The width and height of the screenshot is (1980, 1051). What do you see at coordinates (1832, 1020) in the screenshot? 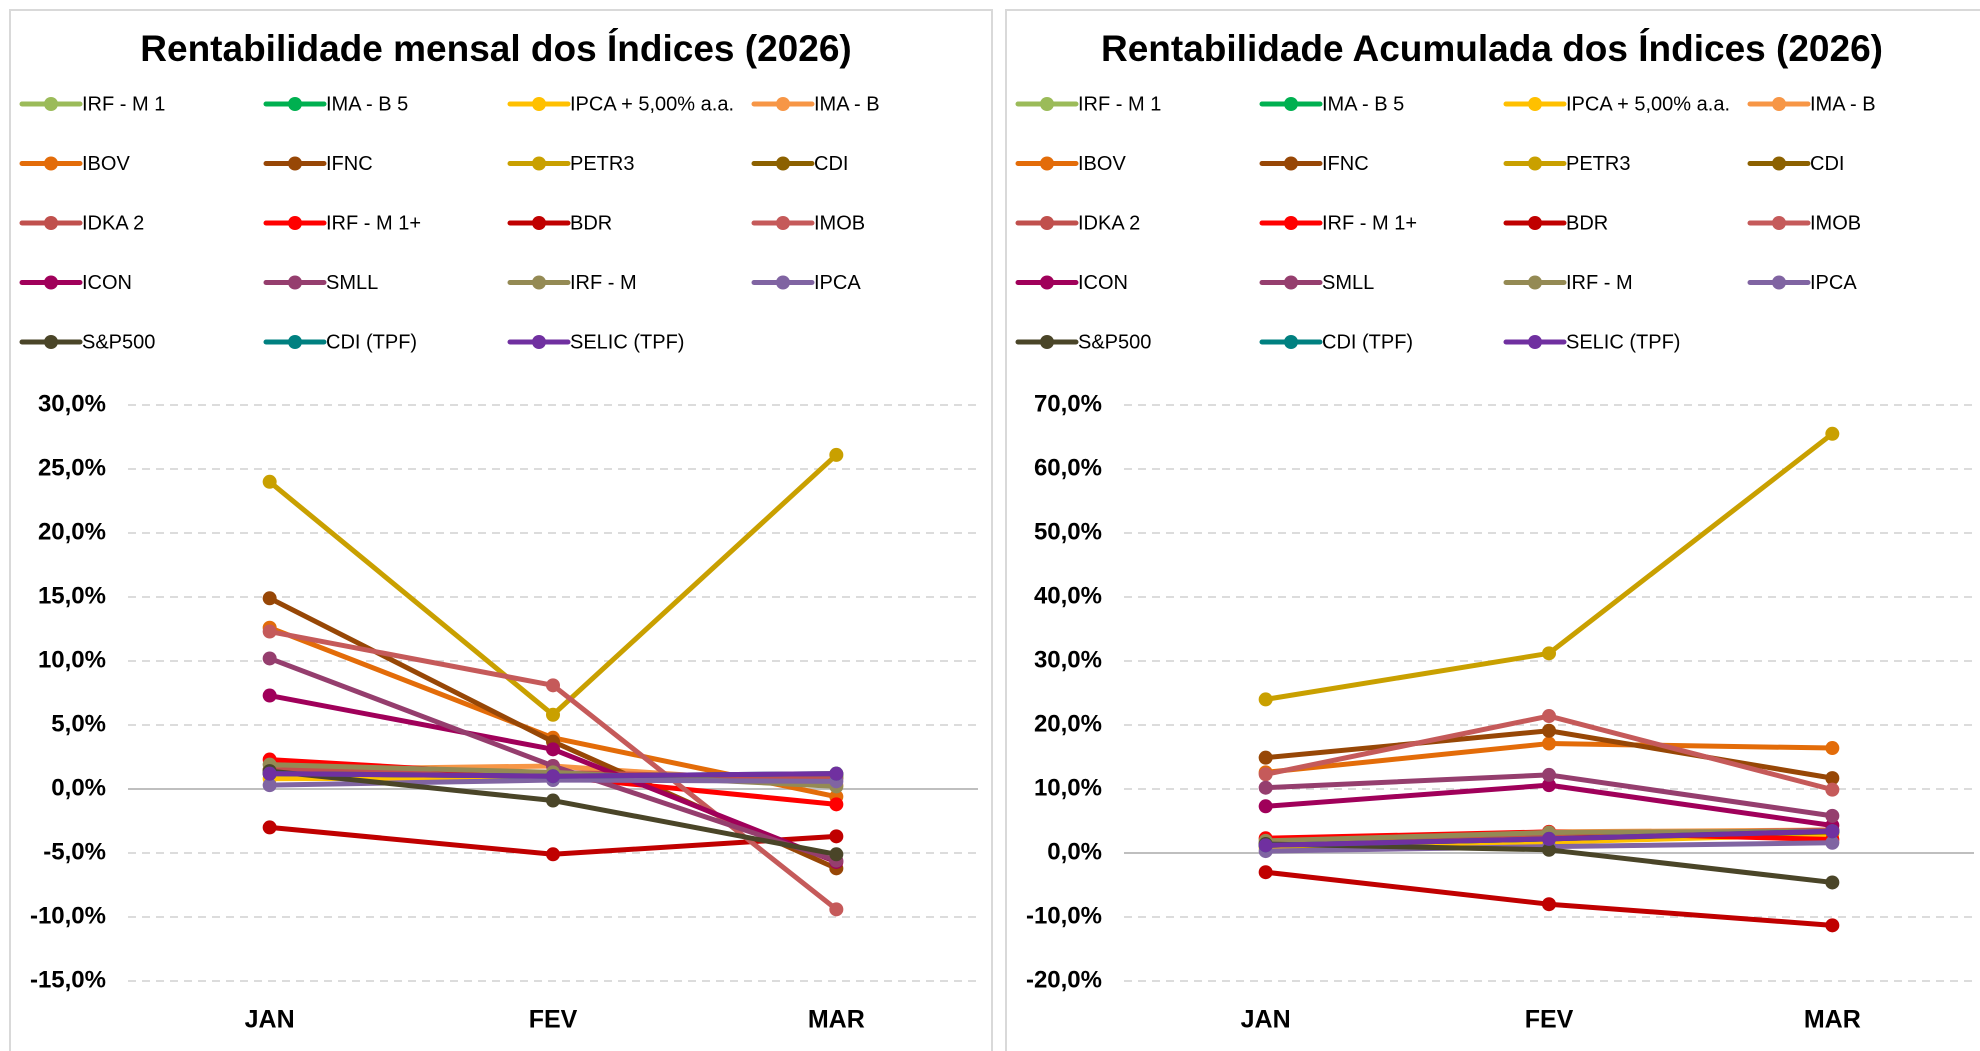
I see `x-tick-label: MAR` at bounding box center [1832, 1020].